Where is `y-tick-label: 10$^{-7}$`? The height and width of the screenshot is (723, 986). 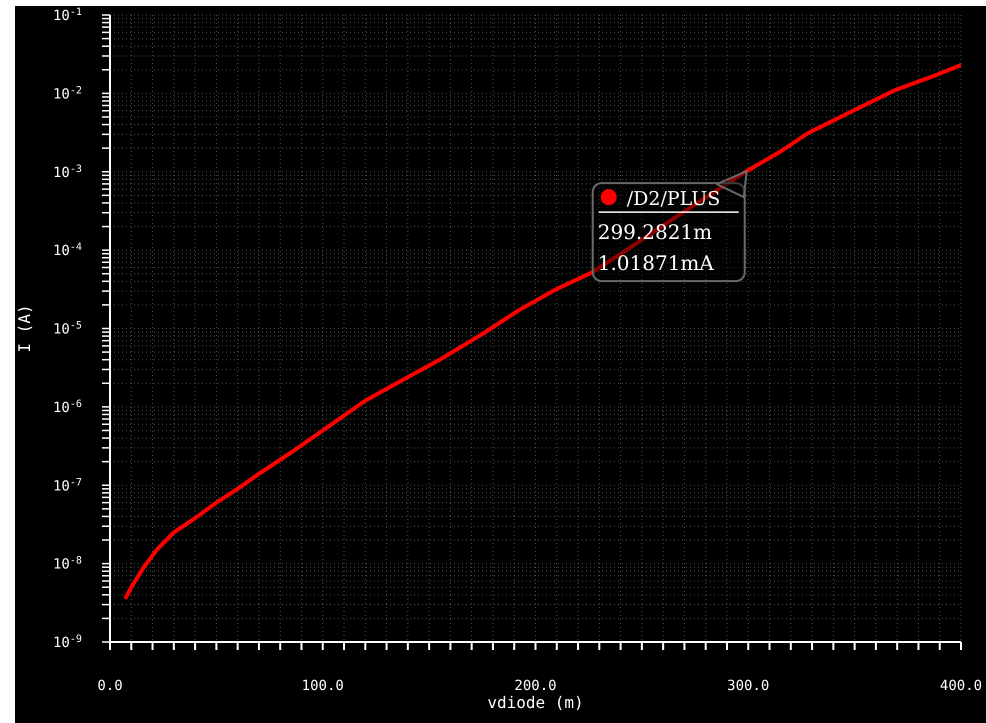
y-tick-label: 10$^{-7}$ is located at coordinates (67, 485).